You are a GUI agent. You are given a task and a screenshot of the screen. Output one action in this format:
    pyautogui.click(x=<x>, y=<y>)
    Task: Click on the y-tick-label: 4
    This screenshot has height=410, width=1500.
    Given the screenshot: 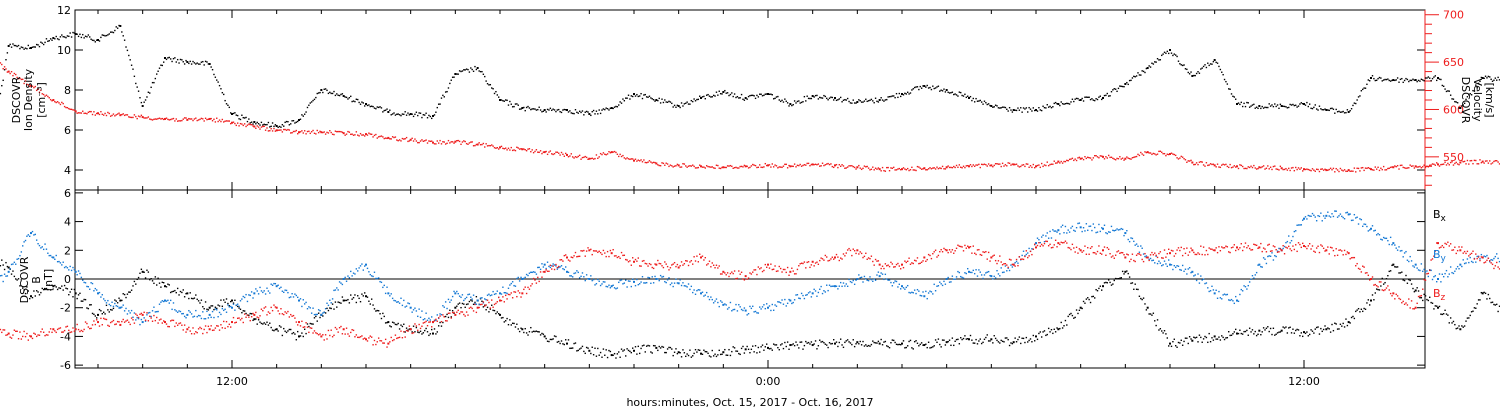 What is the action you would take?
    pyautogui.click(x=67, y=170)
    